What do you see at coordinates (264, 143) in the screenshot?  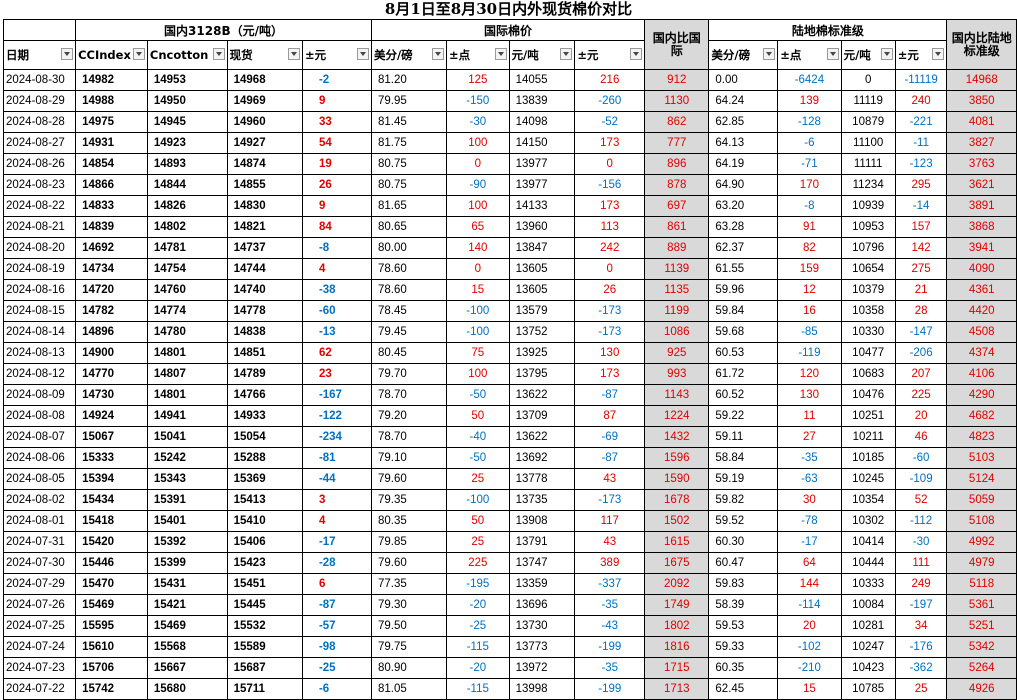 I see `spot-cell: 14927` at bounding box center [264, 143].